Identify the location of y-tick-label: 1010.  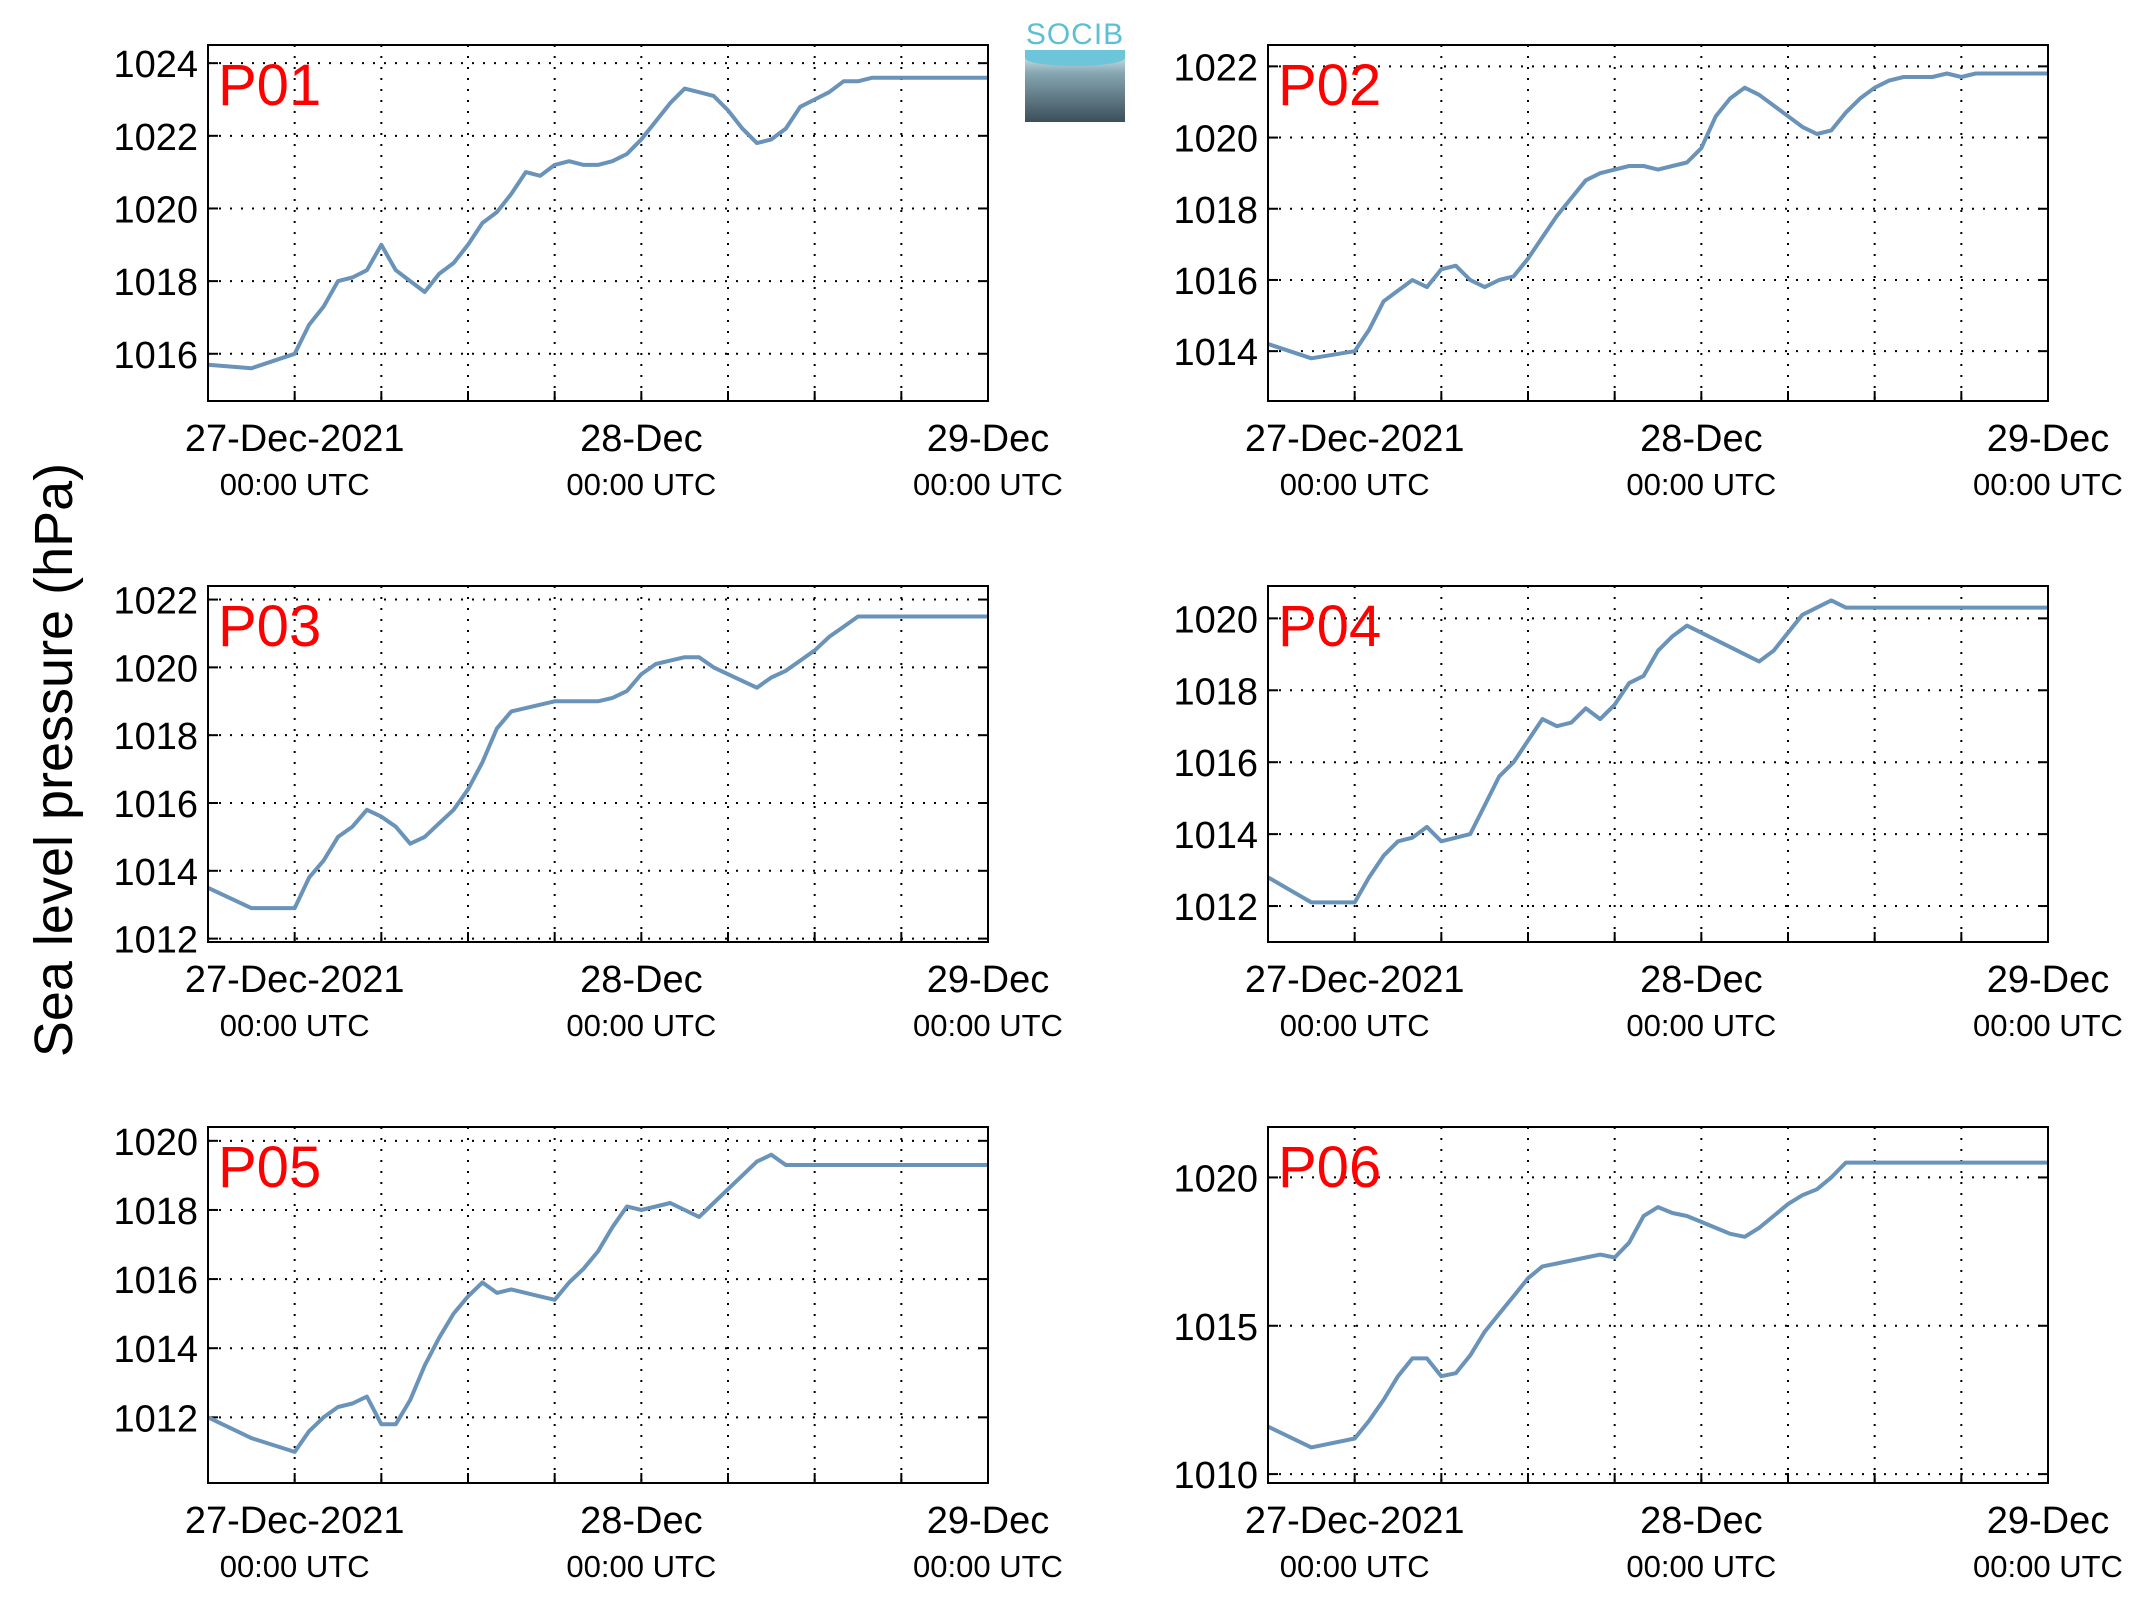
(1215, 1476).